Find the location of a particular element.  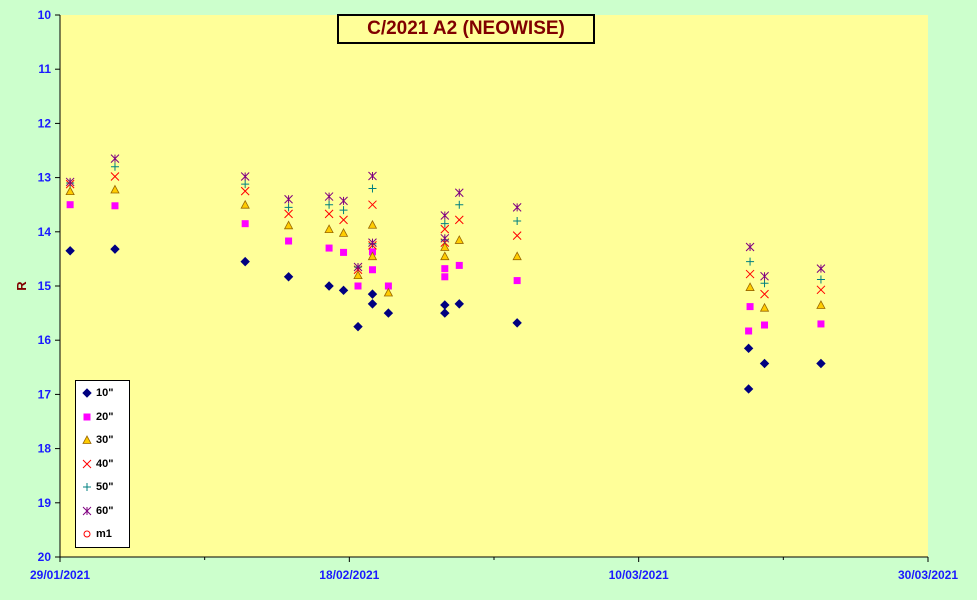

legend-item: 40" is located at coordinates (96, 464).